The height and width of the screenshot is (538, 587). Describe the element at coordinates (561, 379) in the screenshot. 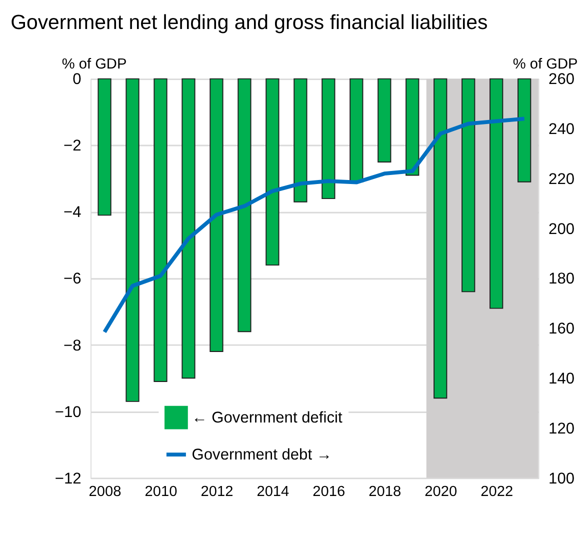

I see `y2-tick-label: 140` at that location.